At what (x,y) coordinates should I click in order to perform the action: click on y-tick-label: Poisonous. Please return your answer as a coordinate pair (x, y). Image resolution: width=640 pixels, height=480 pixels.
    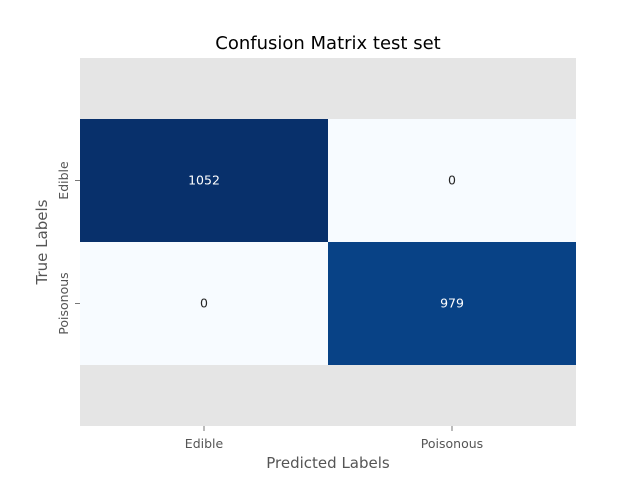
    Looking at the image, I should click on (63, 303).